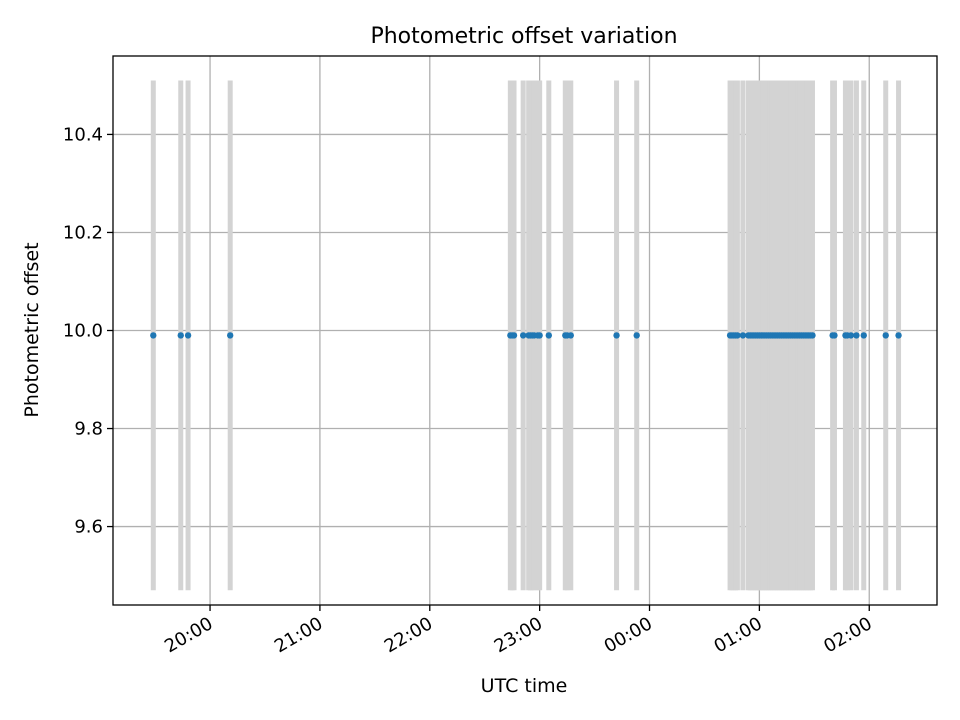  Describe the element at coordinates (524, 686) in the screenshot. I see `x-axis-label: UTC time` at that location.